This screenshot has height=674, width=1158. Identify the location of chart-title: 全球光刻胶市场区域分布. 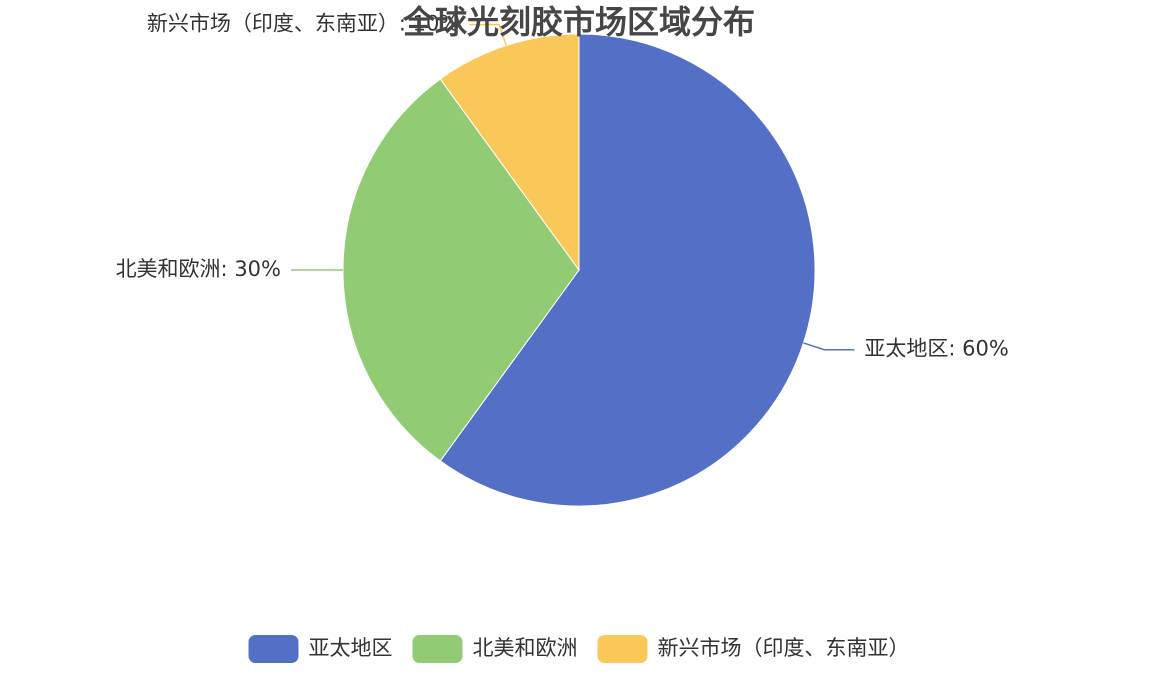
(578, 22).